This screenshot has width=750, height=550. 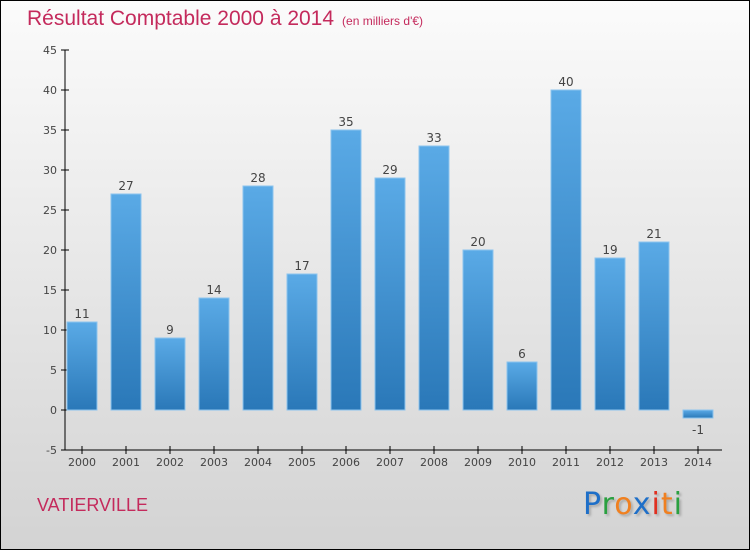 I want to click on x-tick-label: 2004, so click(x=258, y=462).